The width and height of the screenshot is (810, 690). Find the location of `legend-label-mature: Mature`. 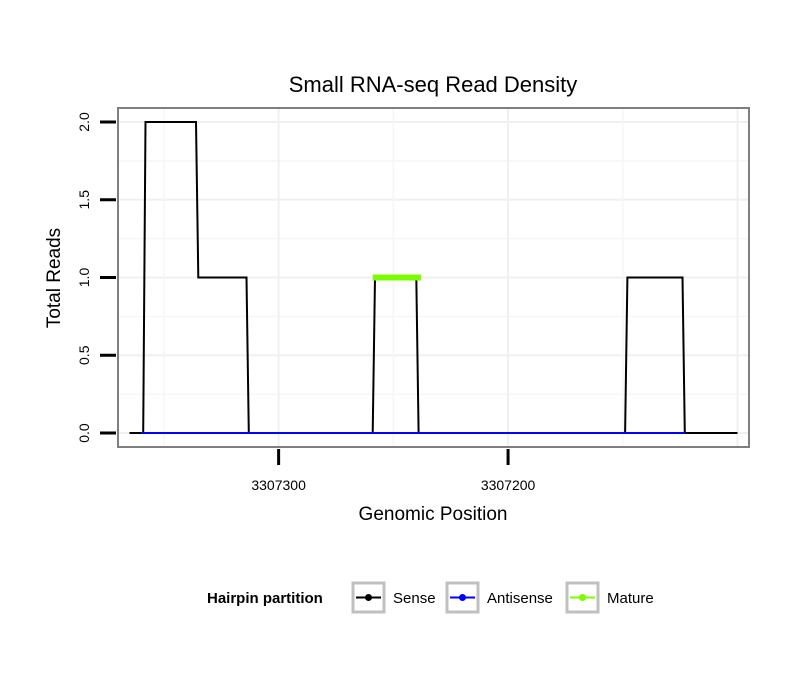

legend-label-mature: Mature is located at coordinates (630, 598).